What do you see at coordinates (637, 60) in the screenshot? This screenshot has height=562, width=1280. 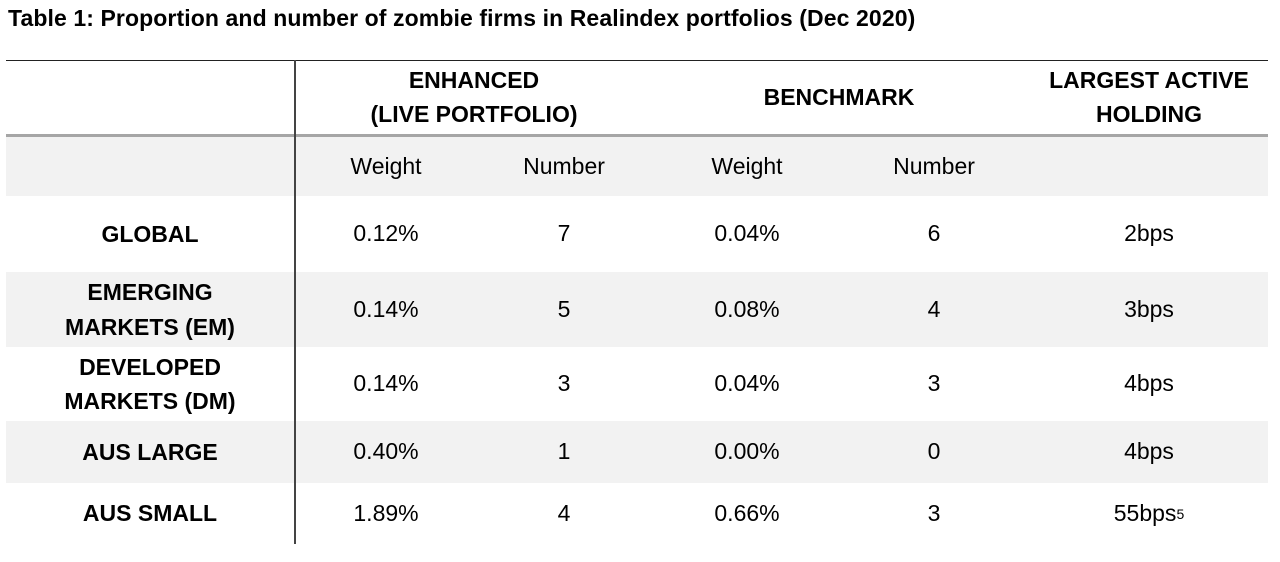 I see `table-top-rule` at bounding box center [637, 60].